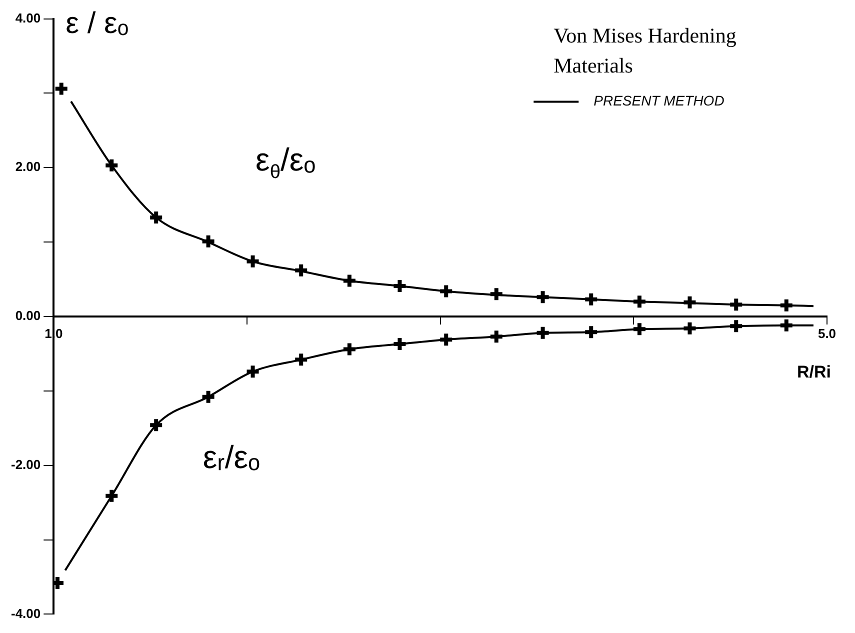  I want to click on x-tick-label: 5.0, so click(827, 333).